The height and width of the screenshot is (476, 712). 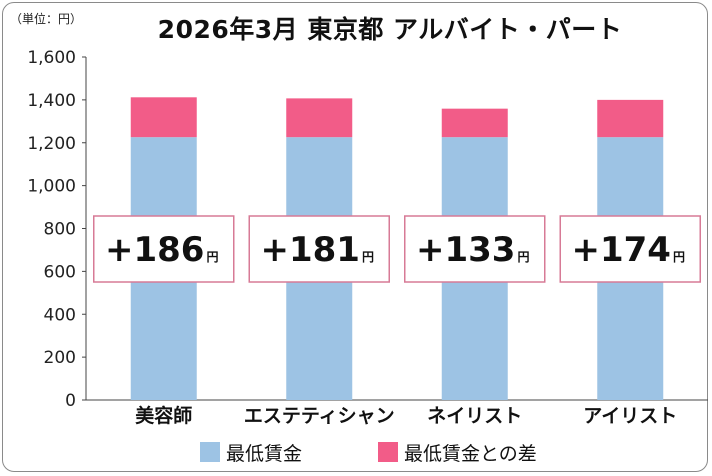 What do you see at coordinates (630, 416) in the screenshot?
I see `category-label: アイリスト` at bounding box center [630, 416].